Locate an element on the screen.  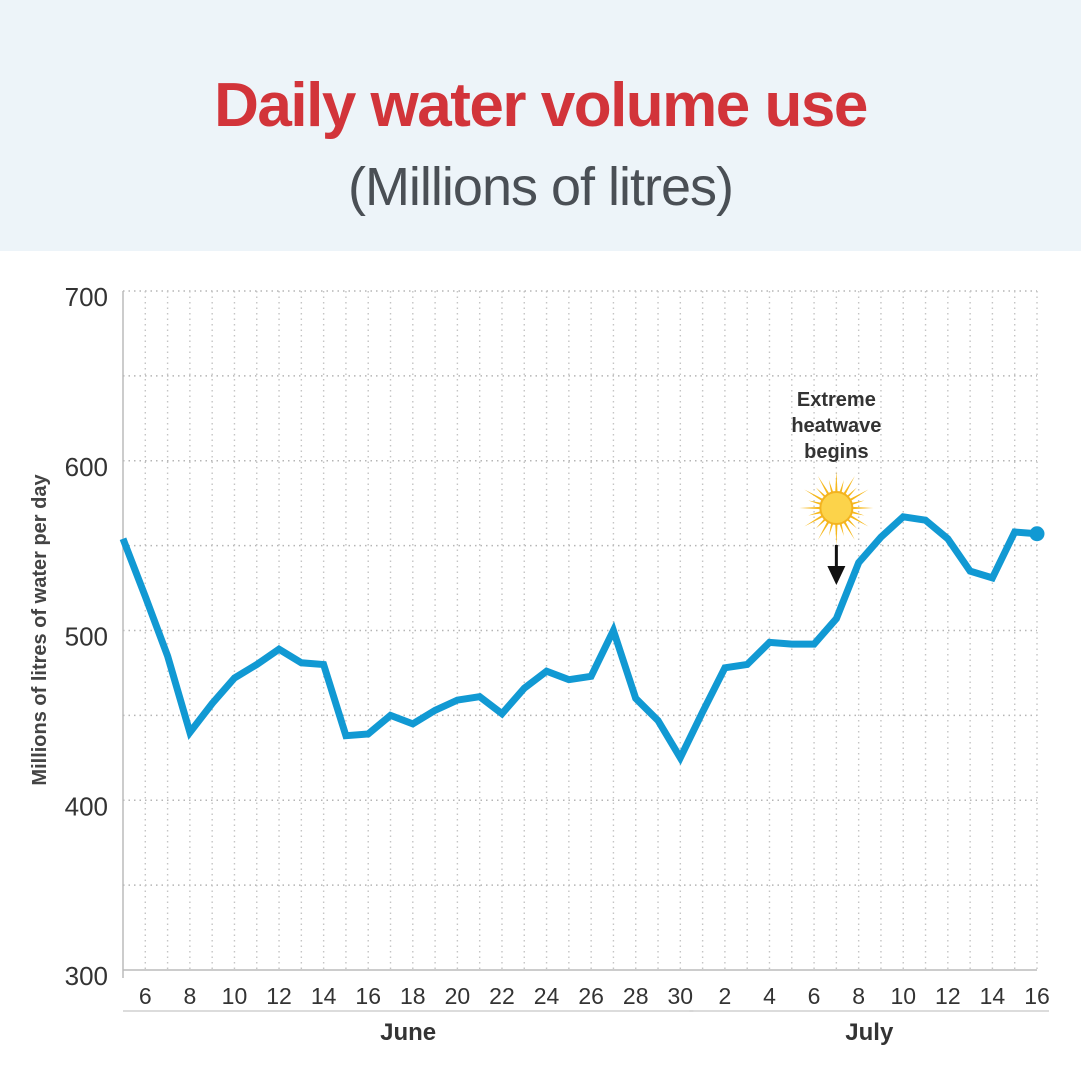
month-label: June is located at coordinates (408, 1032).